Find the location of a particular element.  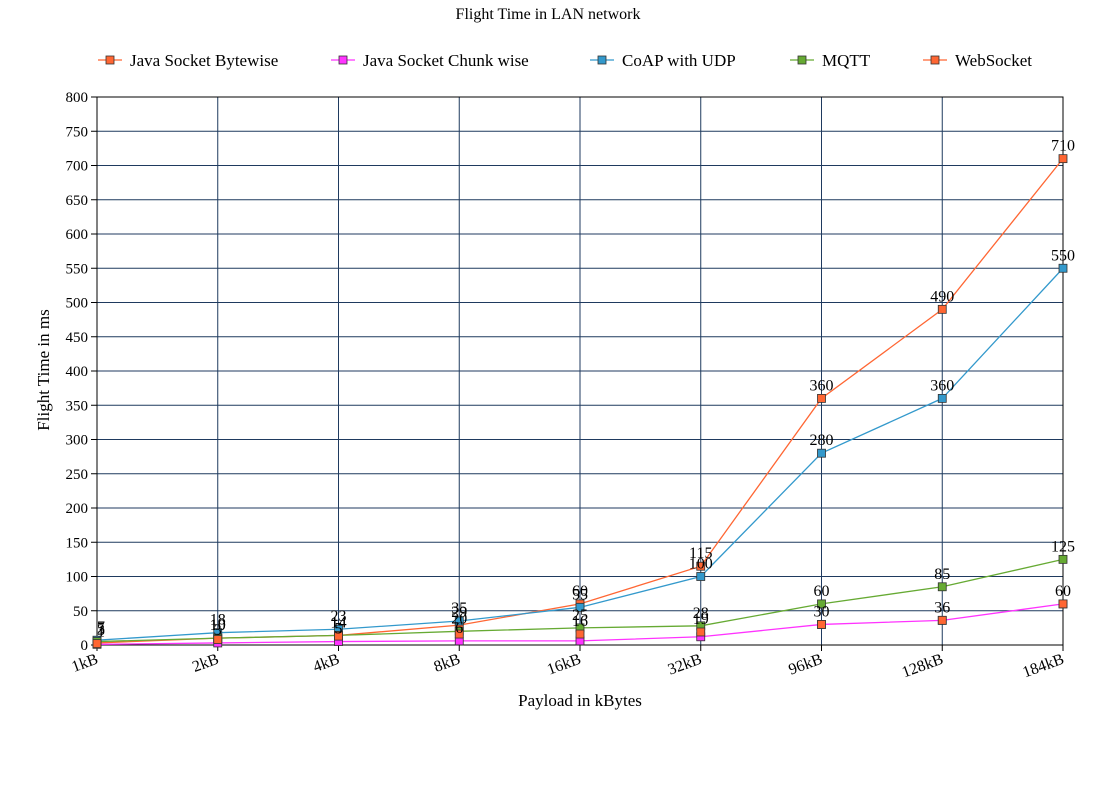

data-label: 125 is located at coordinates (1063, 546).